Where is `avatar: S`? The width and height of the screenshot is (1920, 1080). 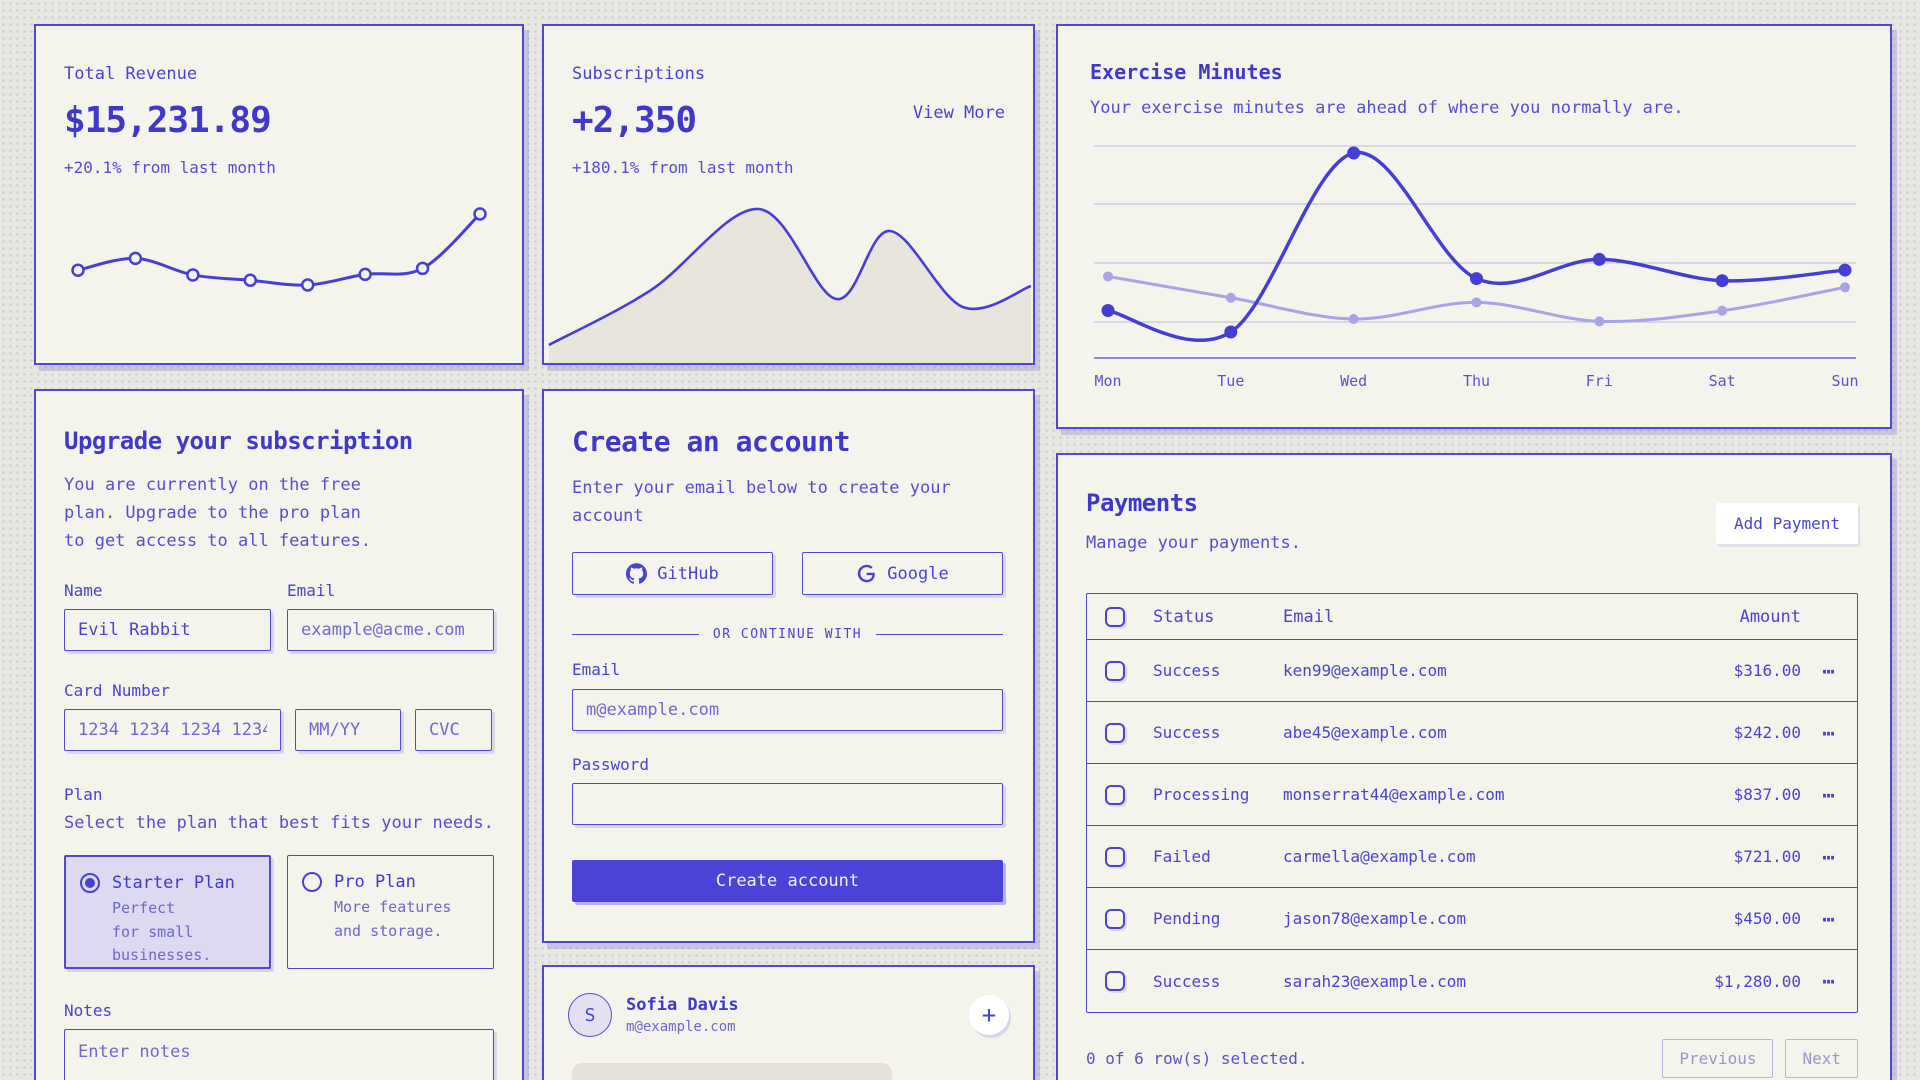
avatar: S is located at coordinates (590, 1015).